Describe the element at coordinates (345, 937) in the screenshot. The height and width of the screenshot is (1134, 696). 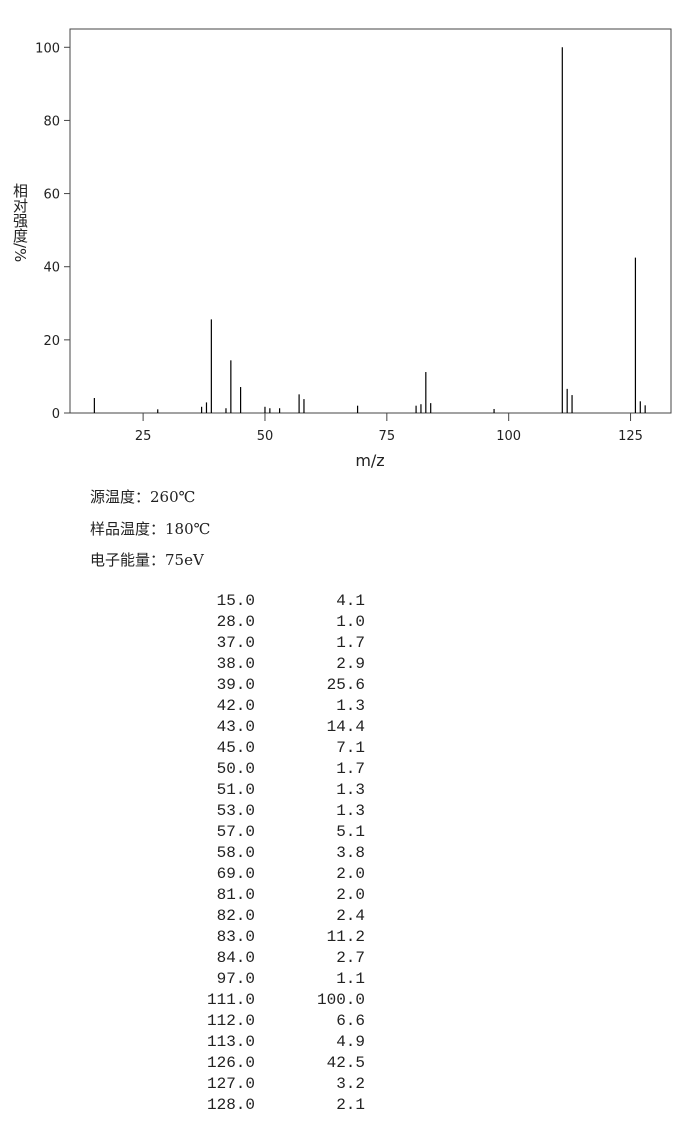
I see `intensity-cell: 11.2` at that location.